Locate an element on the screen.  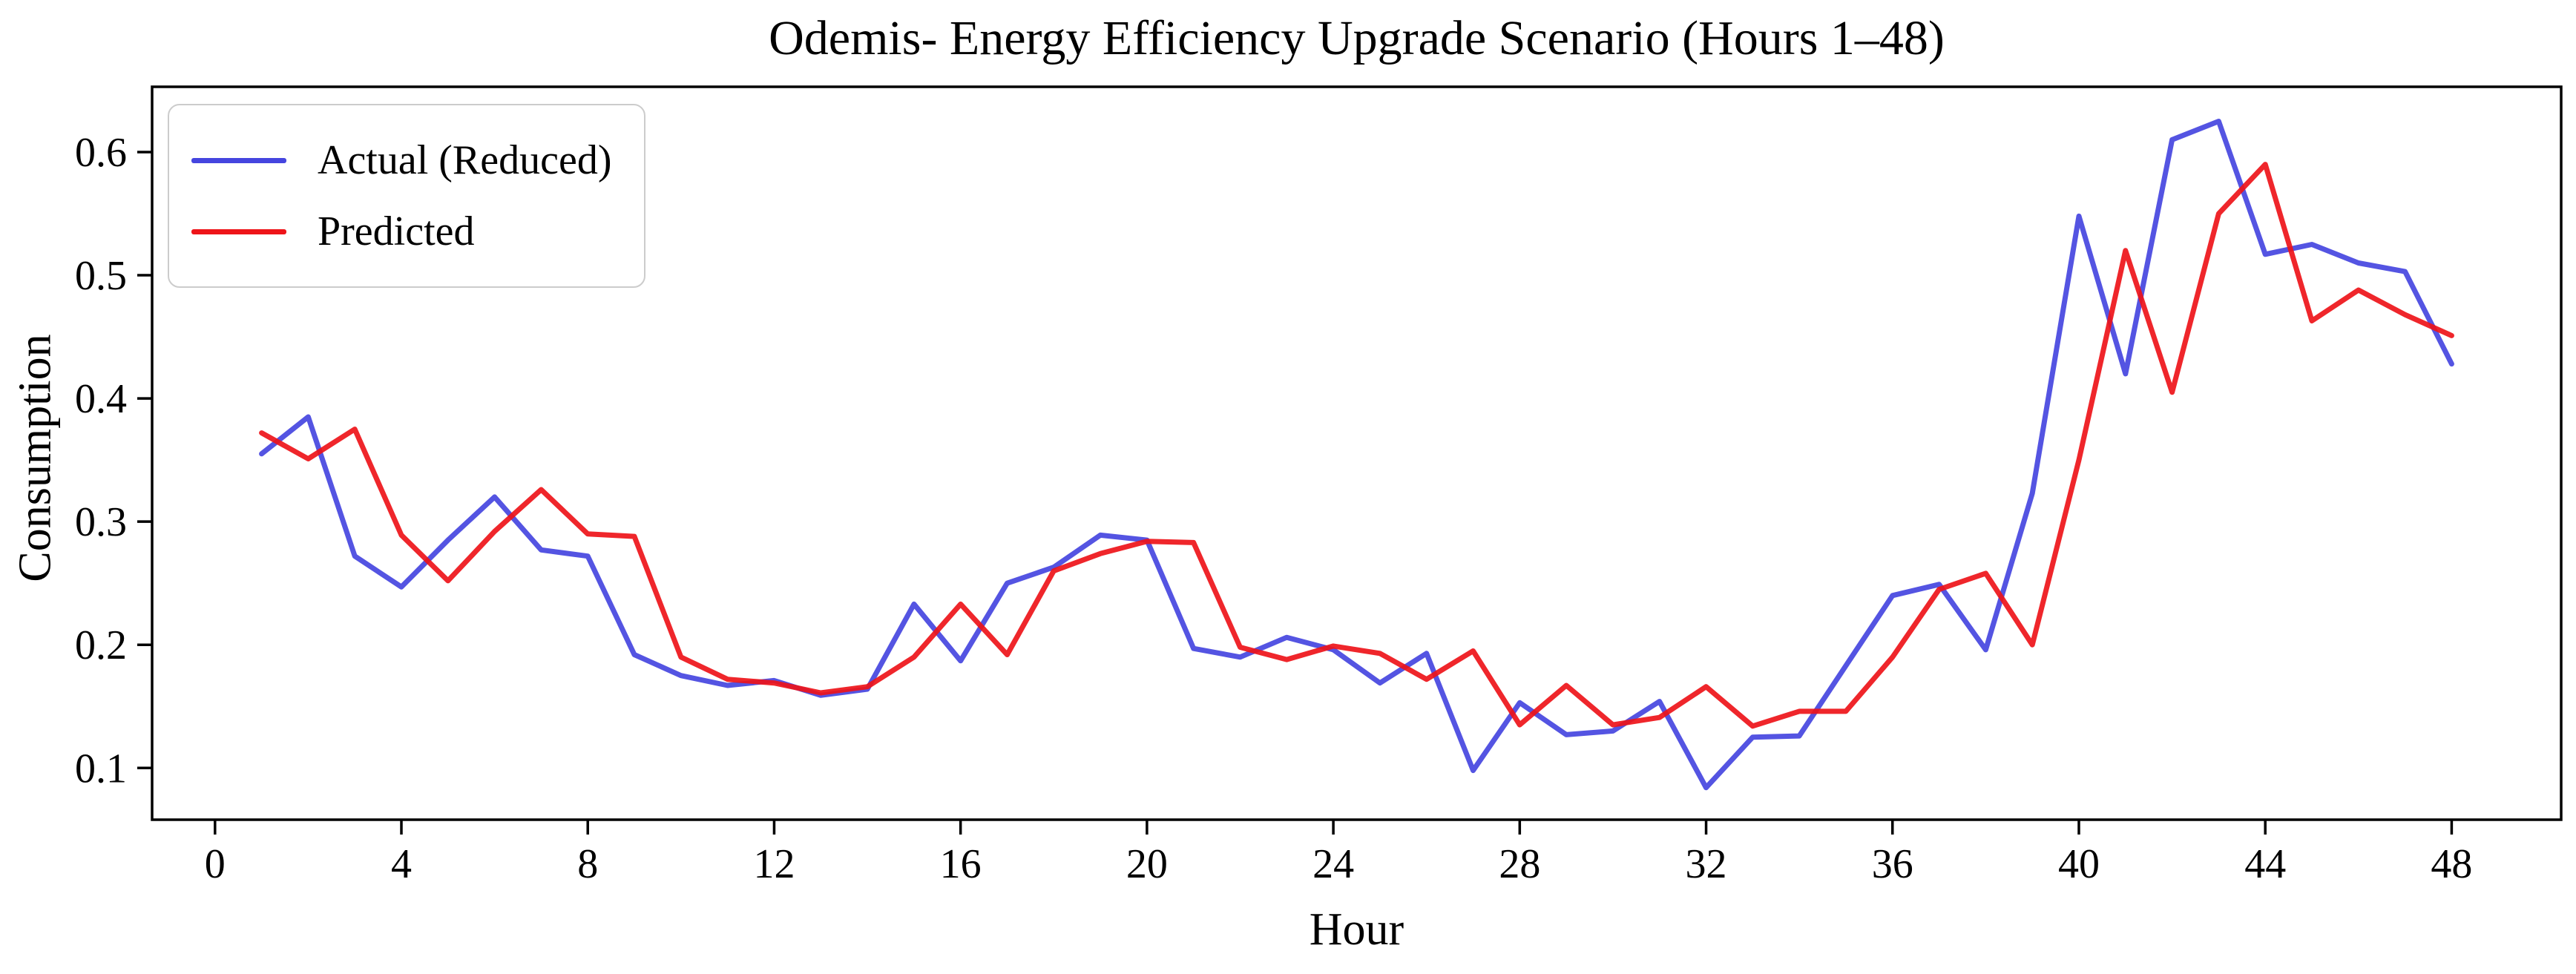
x-tick-label: 44 is located at coordinates (2265, 864).